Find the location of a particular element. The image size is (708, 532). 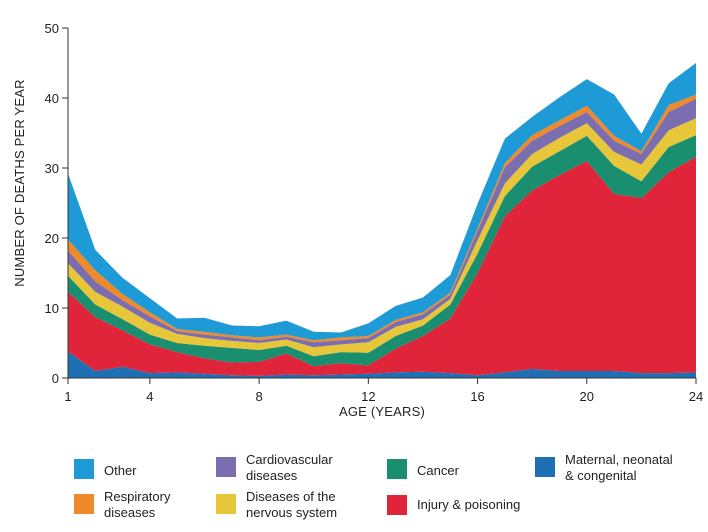

legend-label-other: Other is located at coordinates (120, 470).